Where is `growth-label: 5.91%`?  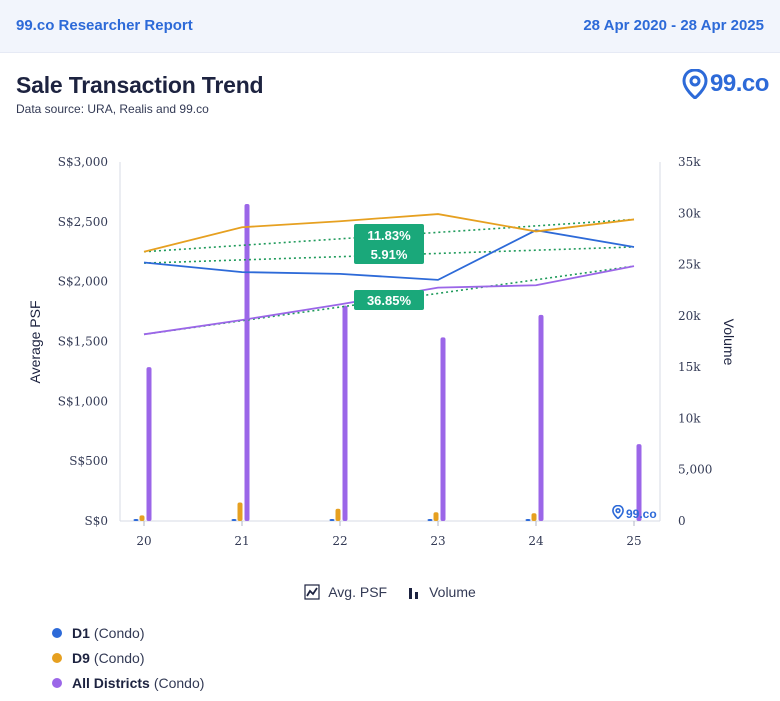
growth-label: 5.91% is located at coordinates (389, 254).